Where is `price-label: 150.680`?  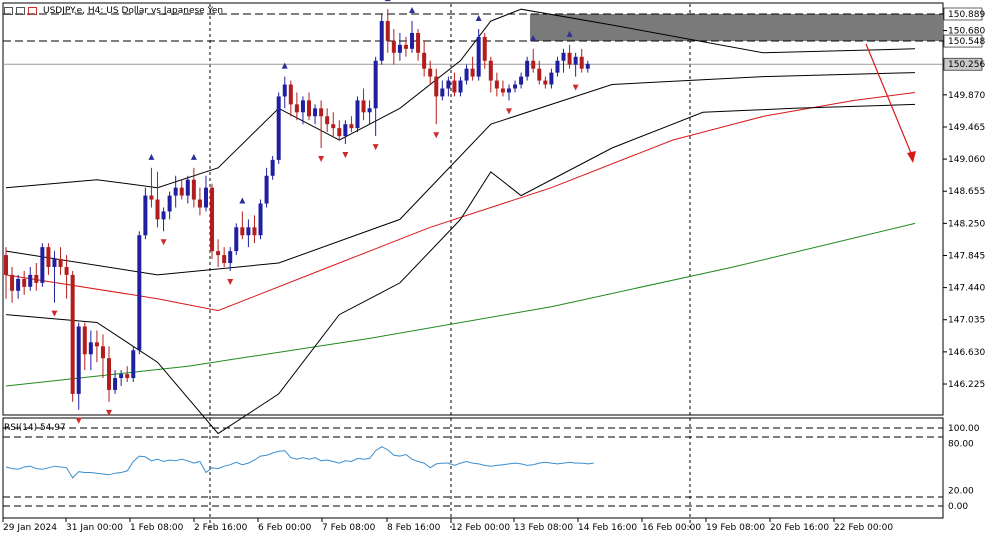
price-label: 150.680 is located at coordinates (966, 32).